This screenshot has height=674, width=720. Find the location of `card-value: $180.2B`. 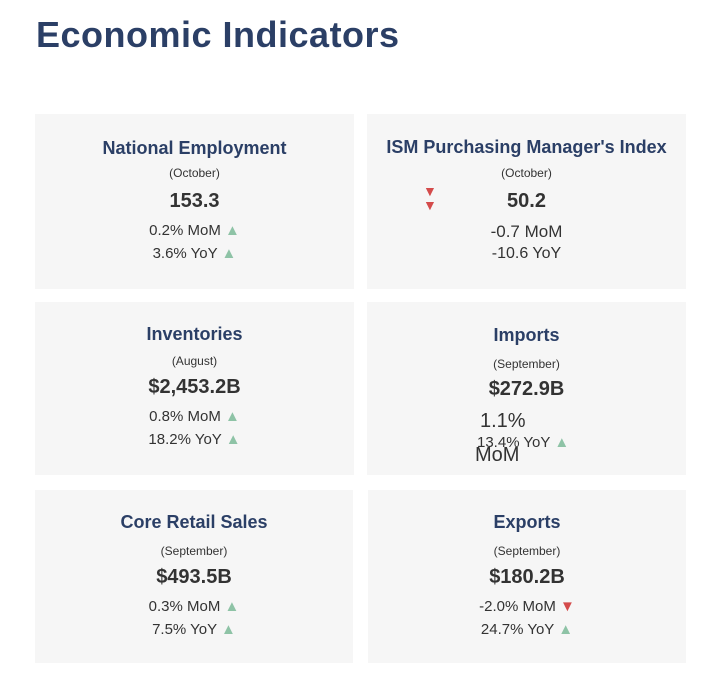

card-value: $180.2B is located at coordinates (527, 577).